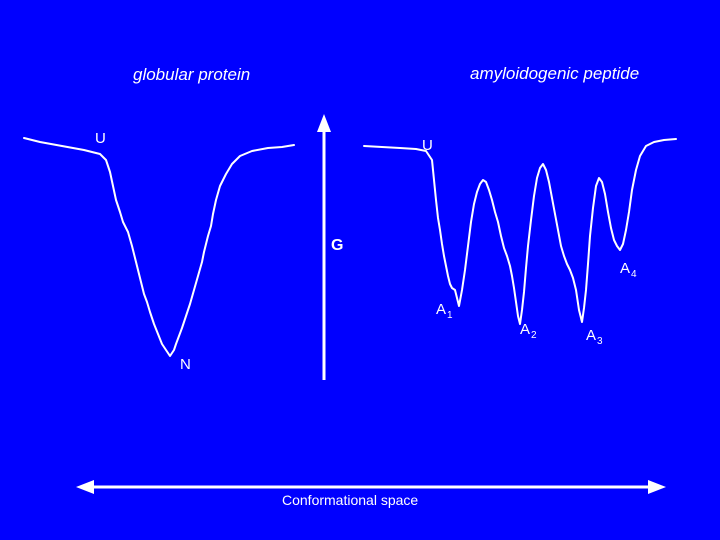 The image size is (720, 540). I want to click on state-a4-letter: A, so click(625, 268).